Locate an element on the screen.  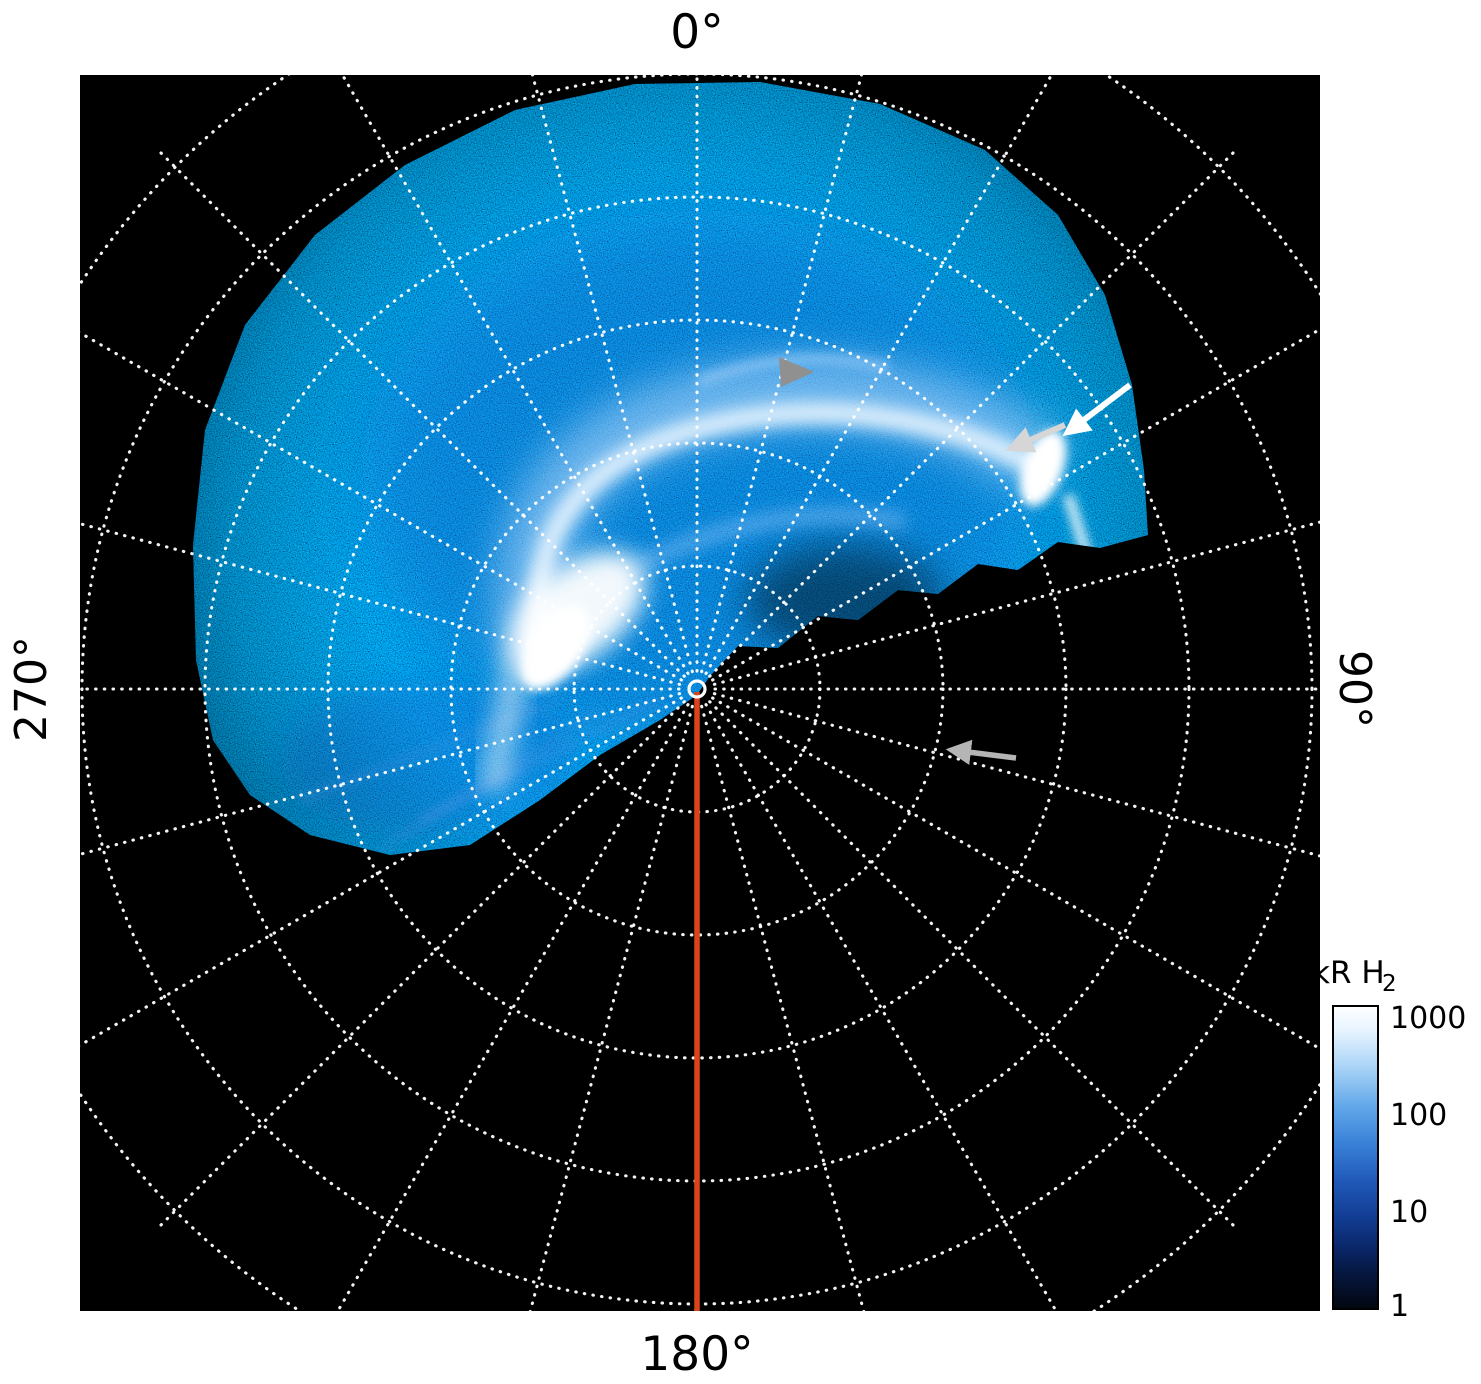
colorbar-title: kR H is located at coordinates (1348, 973).